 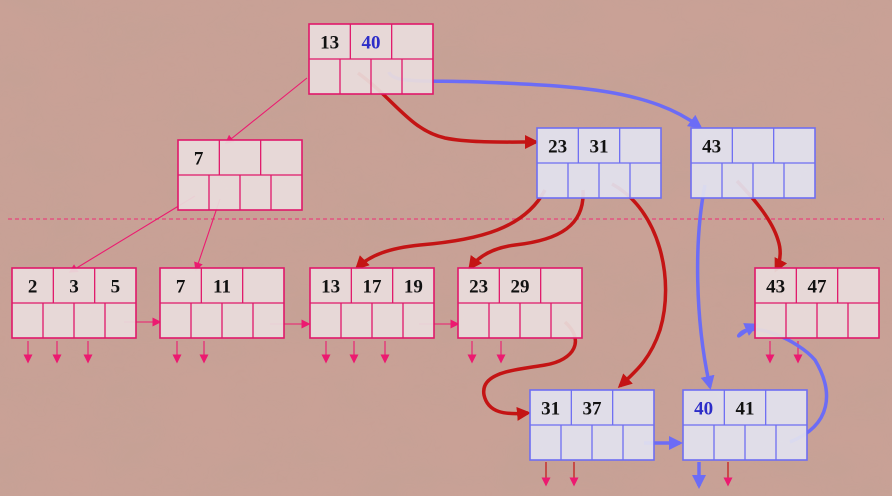 What do you see at coordinates (372, 303) in the screenshot?
I see `node-leaf-3: 13 17 19` at bounding box center [372, 303].